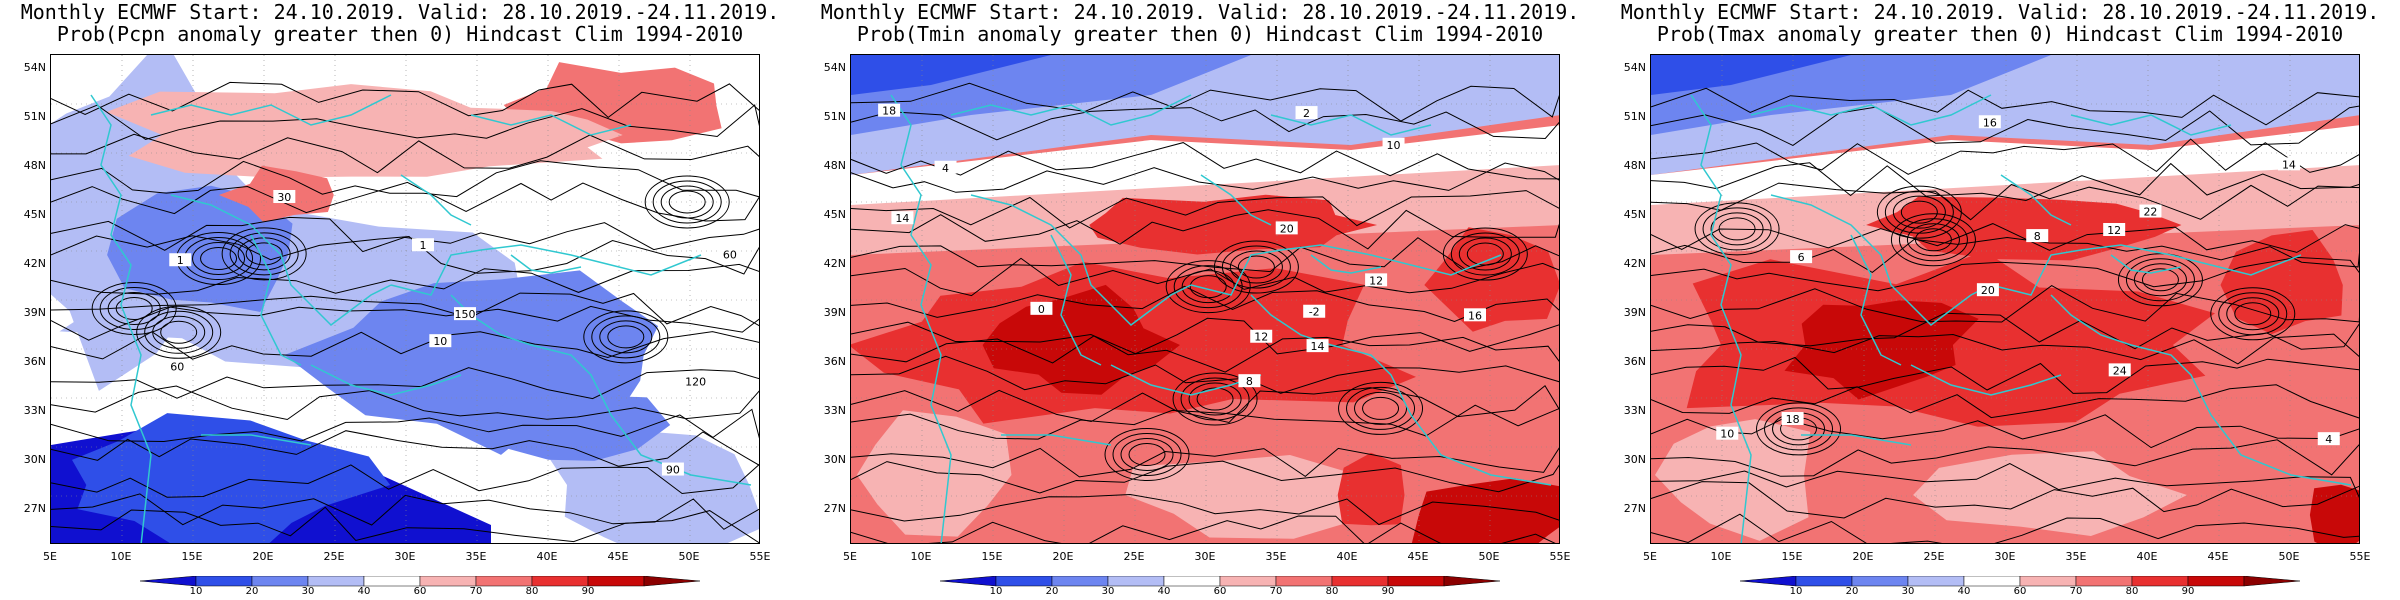  Describe the element at coordinates (673, 470) in the screenshot. I see `svg-text: 90` at that location.